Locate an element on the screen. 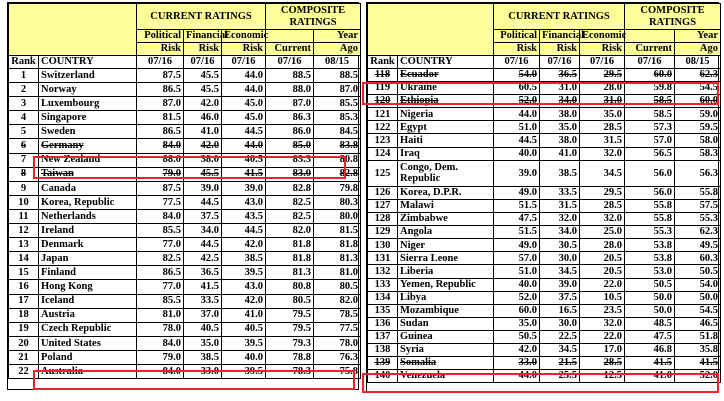 The height and width of the screenshot is (401, 724). political-risk-cell: 39.0 is located at coordinates (516, 173).